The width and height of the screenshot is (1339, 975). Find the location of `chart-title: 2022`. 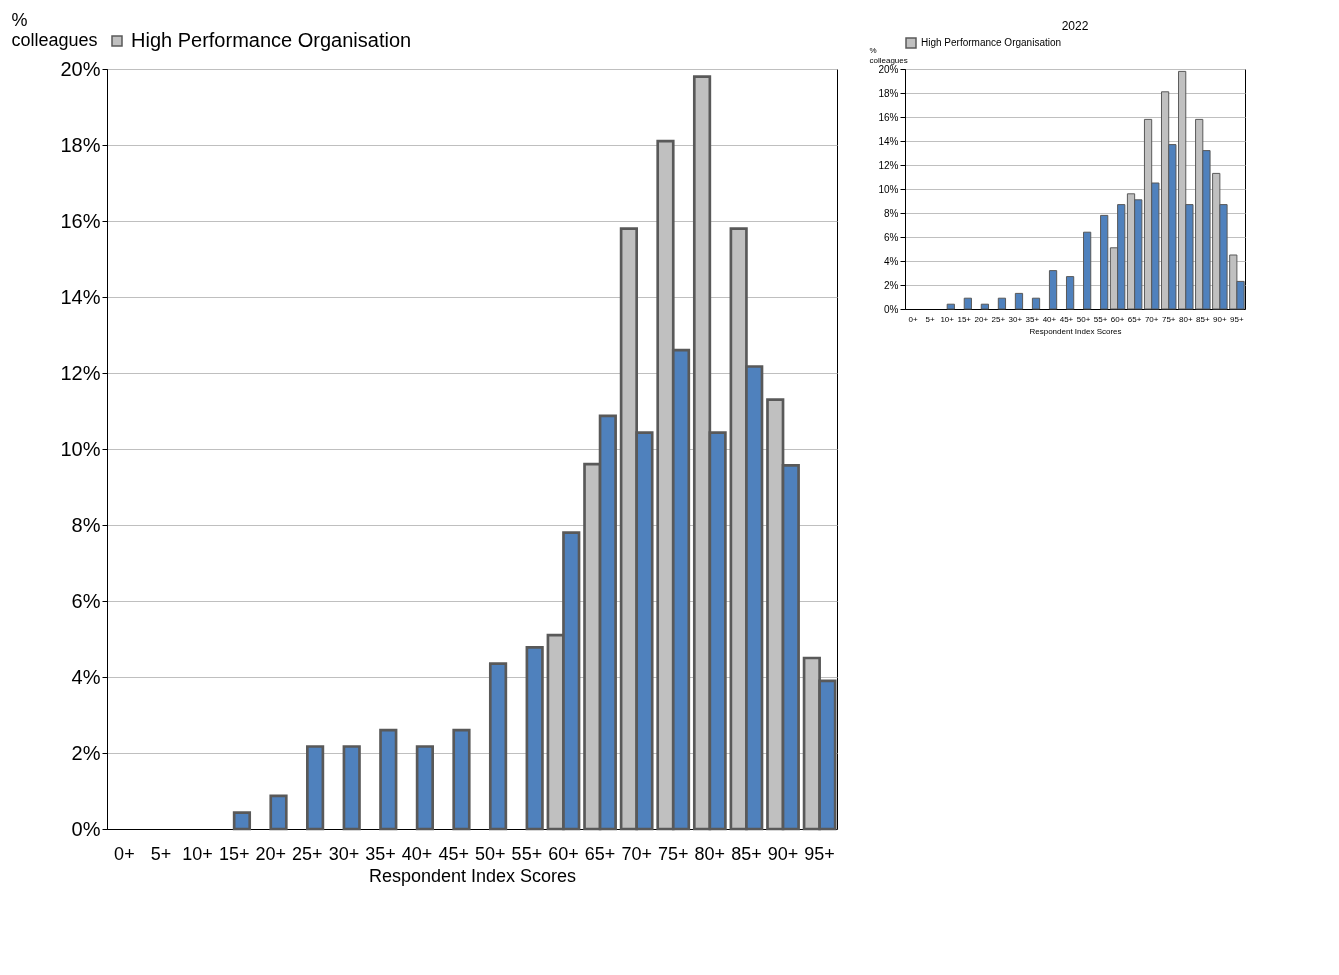

chart-title: 2022 is located at coordinates (1075, 26).